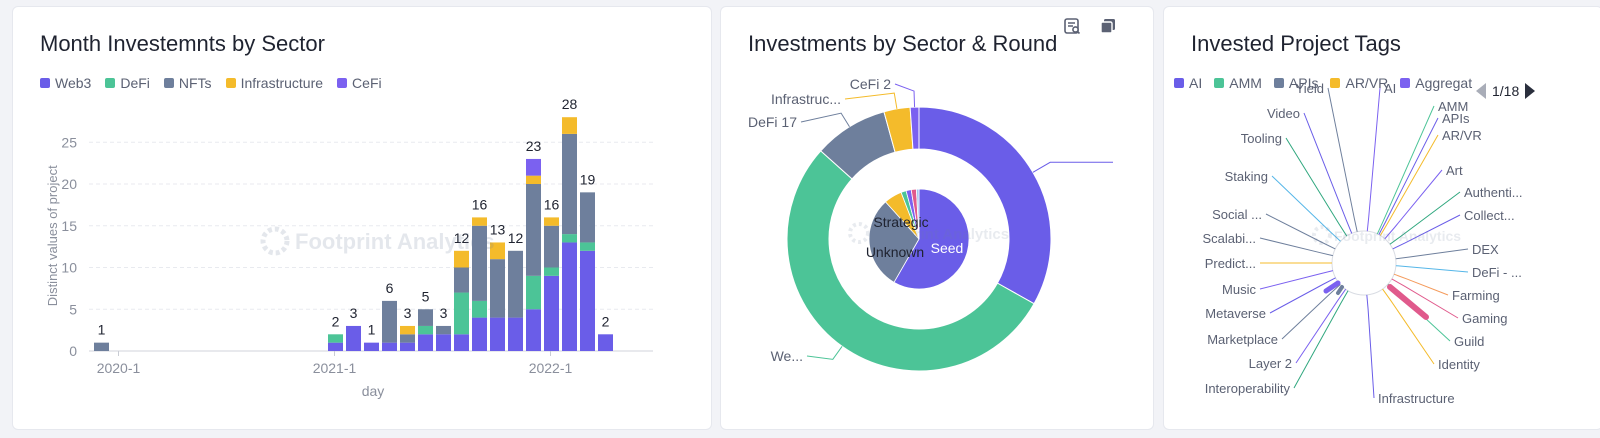  Describe the element at coordinates (1530, 91) in the screenshot. I see `triangle-right-icon` at that location.